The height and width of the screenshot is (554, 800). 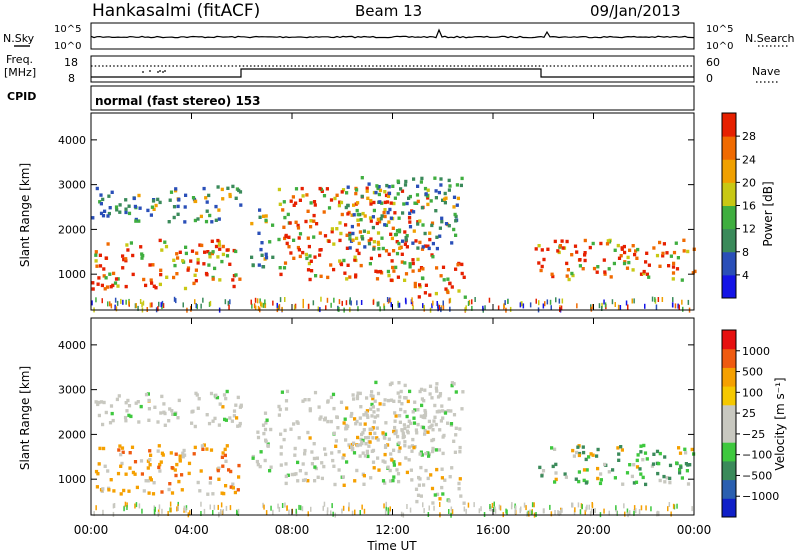 I want to click on colorbar-tick-label: −500, so click(x=757, y=475).